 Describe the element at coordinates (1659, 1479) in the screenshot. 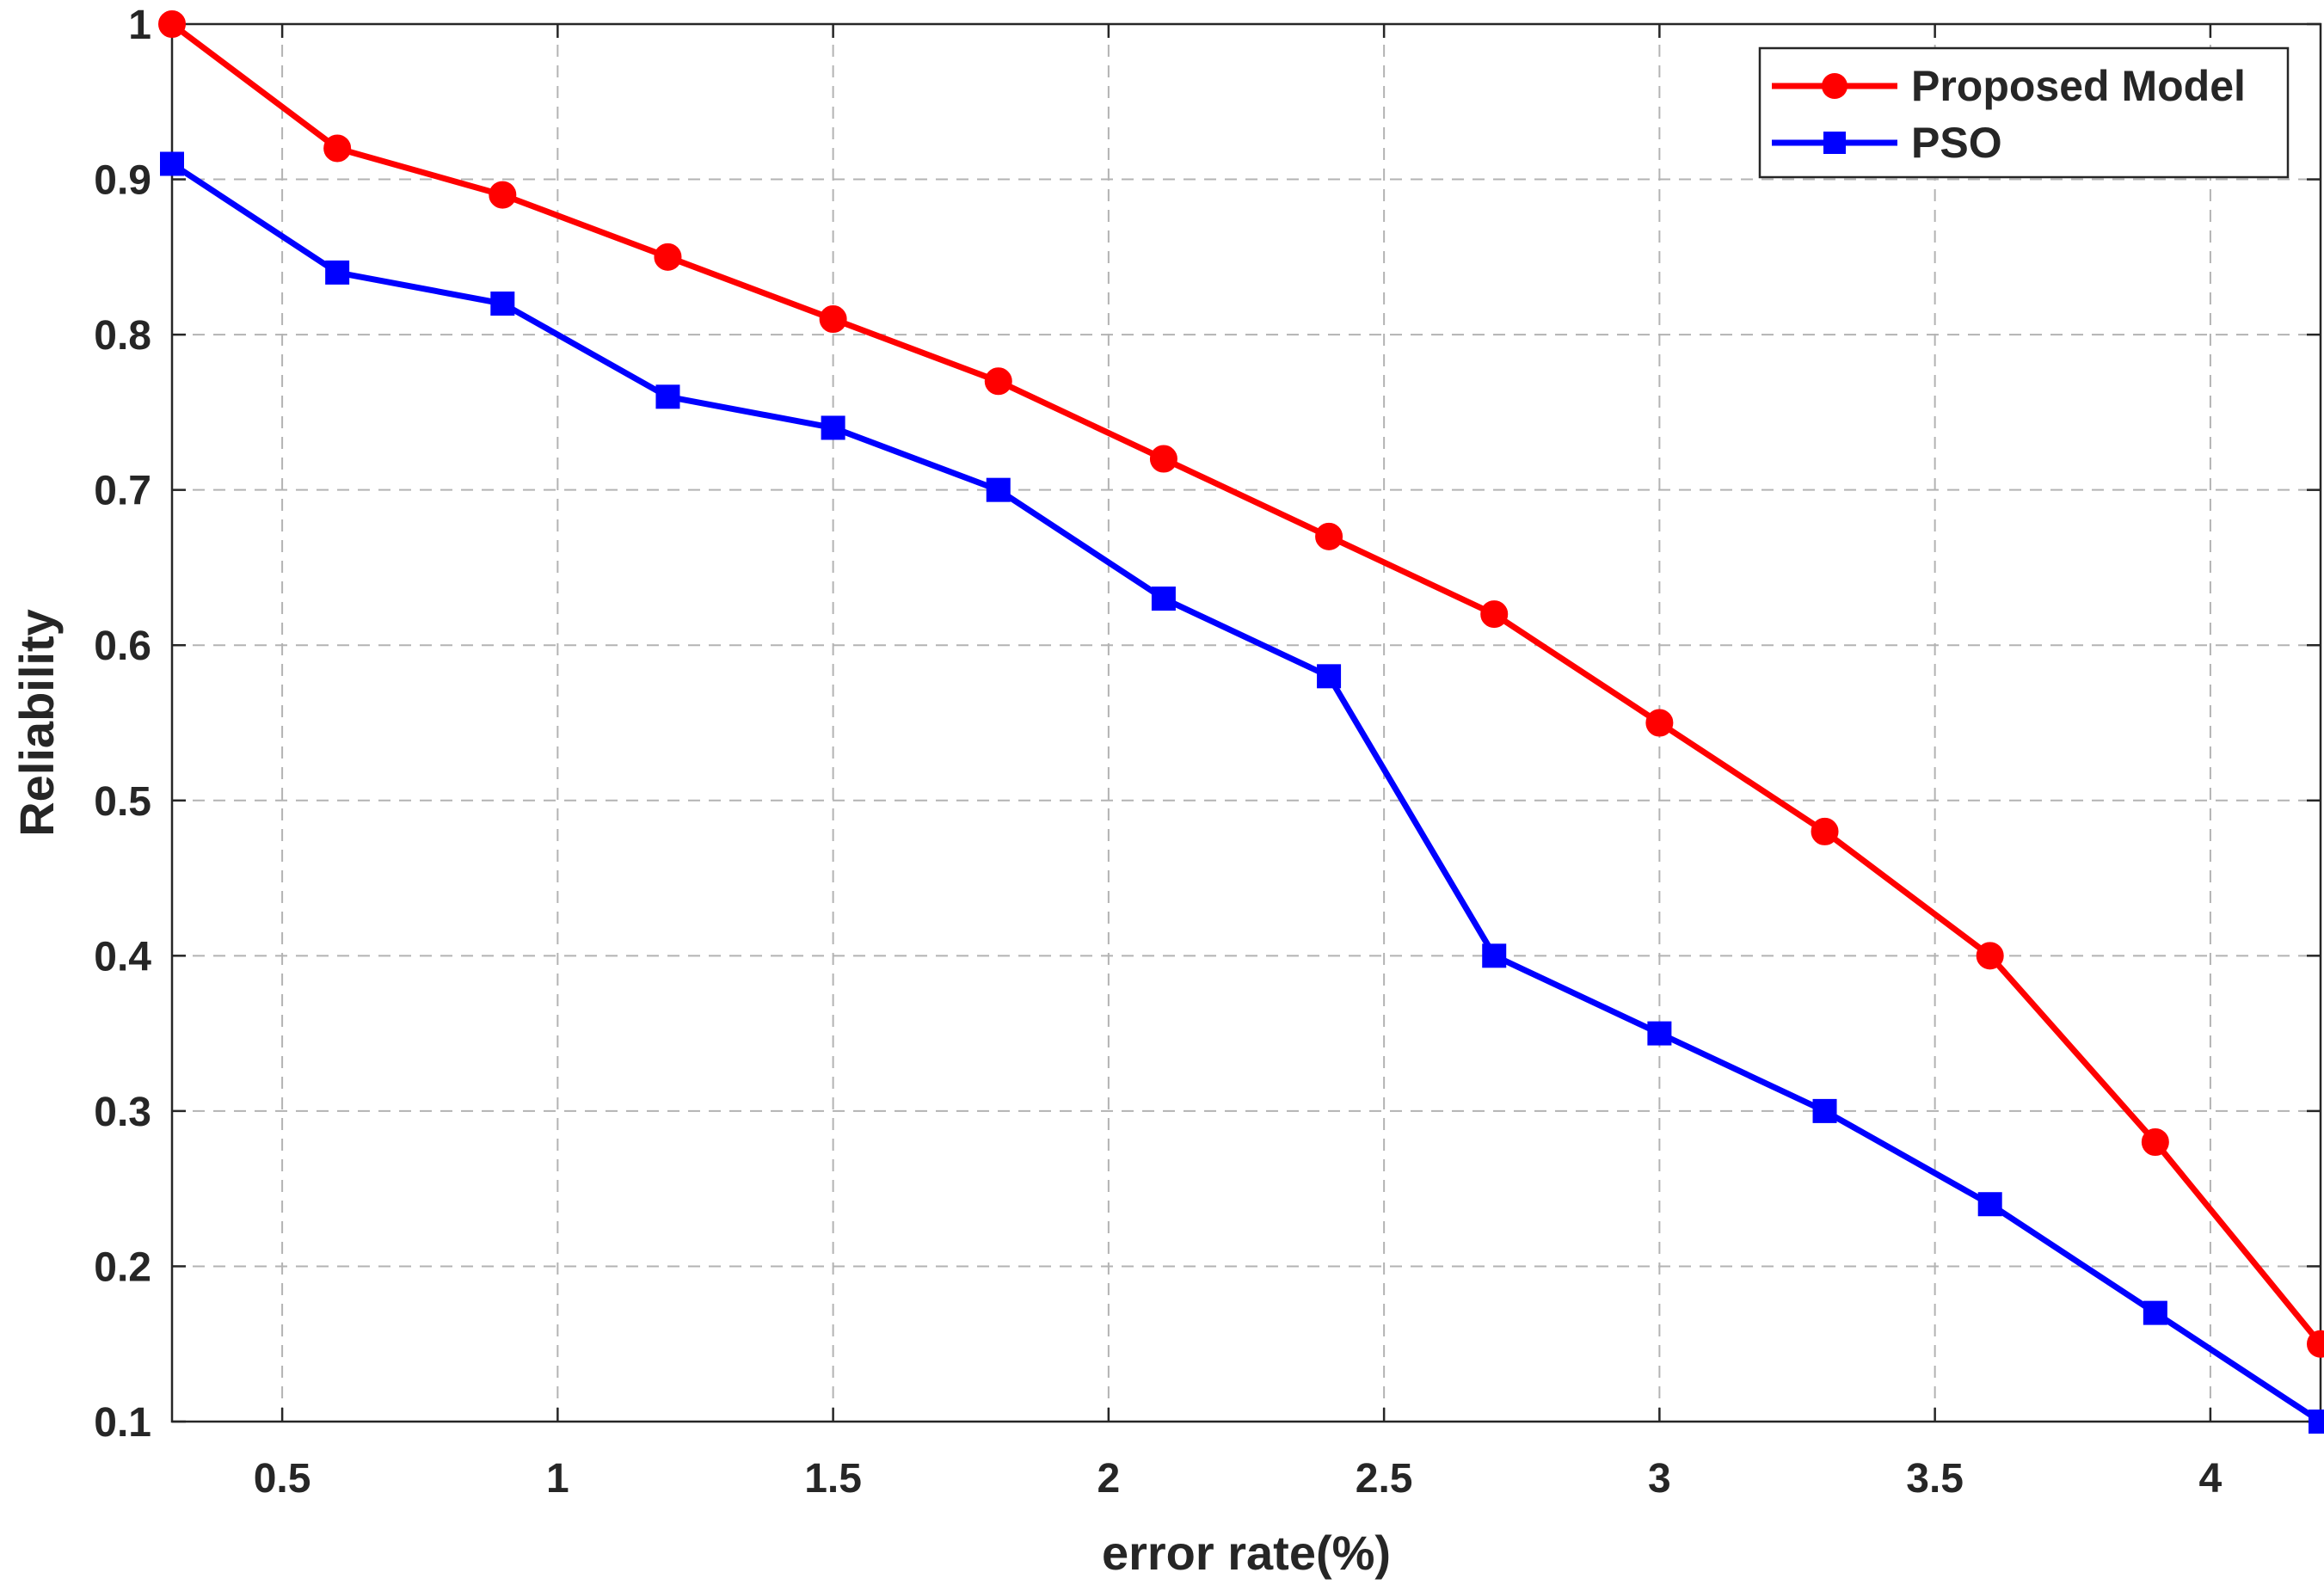

I see `x-tick-label: 3` at that location.